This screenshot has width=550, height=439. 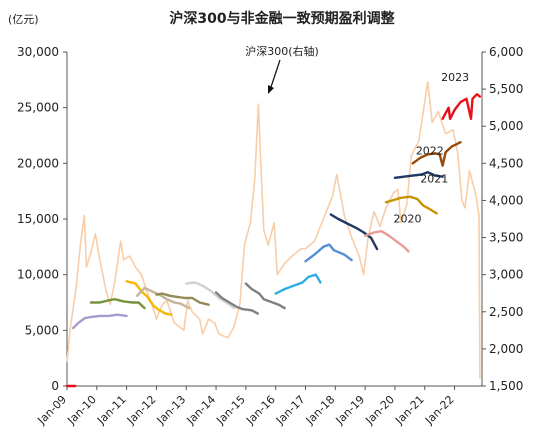 What do you see at coordinates (38, 163) in the screenshot?
I see `left-tick-label: 20,000` at bounding box center [38, 163].